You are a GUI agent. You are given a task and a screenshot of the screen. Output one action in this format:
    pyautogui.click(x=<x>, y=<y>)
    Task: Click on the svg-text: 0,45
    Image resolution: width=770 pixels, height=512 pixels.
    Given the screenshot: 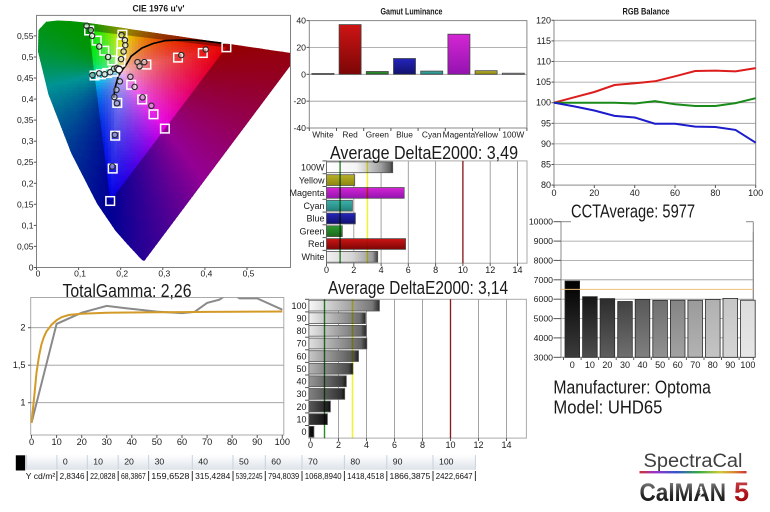 What is the action you would take?
    pyautogui.click(x=25, y=78)
    